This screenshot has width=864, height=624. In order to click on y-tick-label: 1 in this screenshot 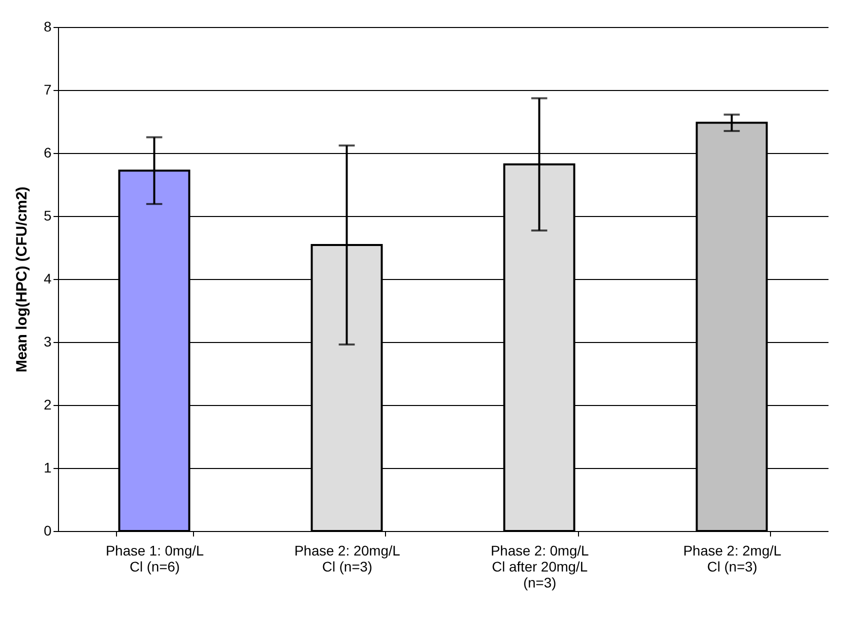, I will do `click(48, 468)`.